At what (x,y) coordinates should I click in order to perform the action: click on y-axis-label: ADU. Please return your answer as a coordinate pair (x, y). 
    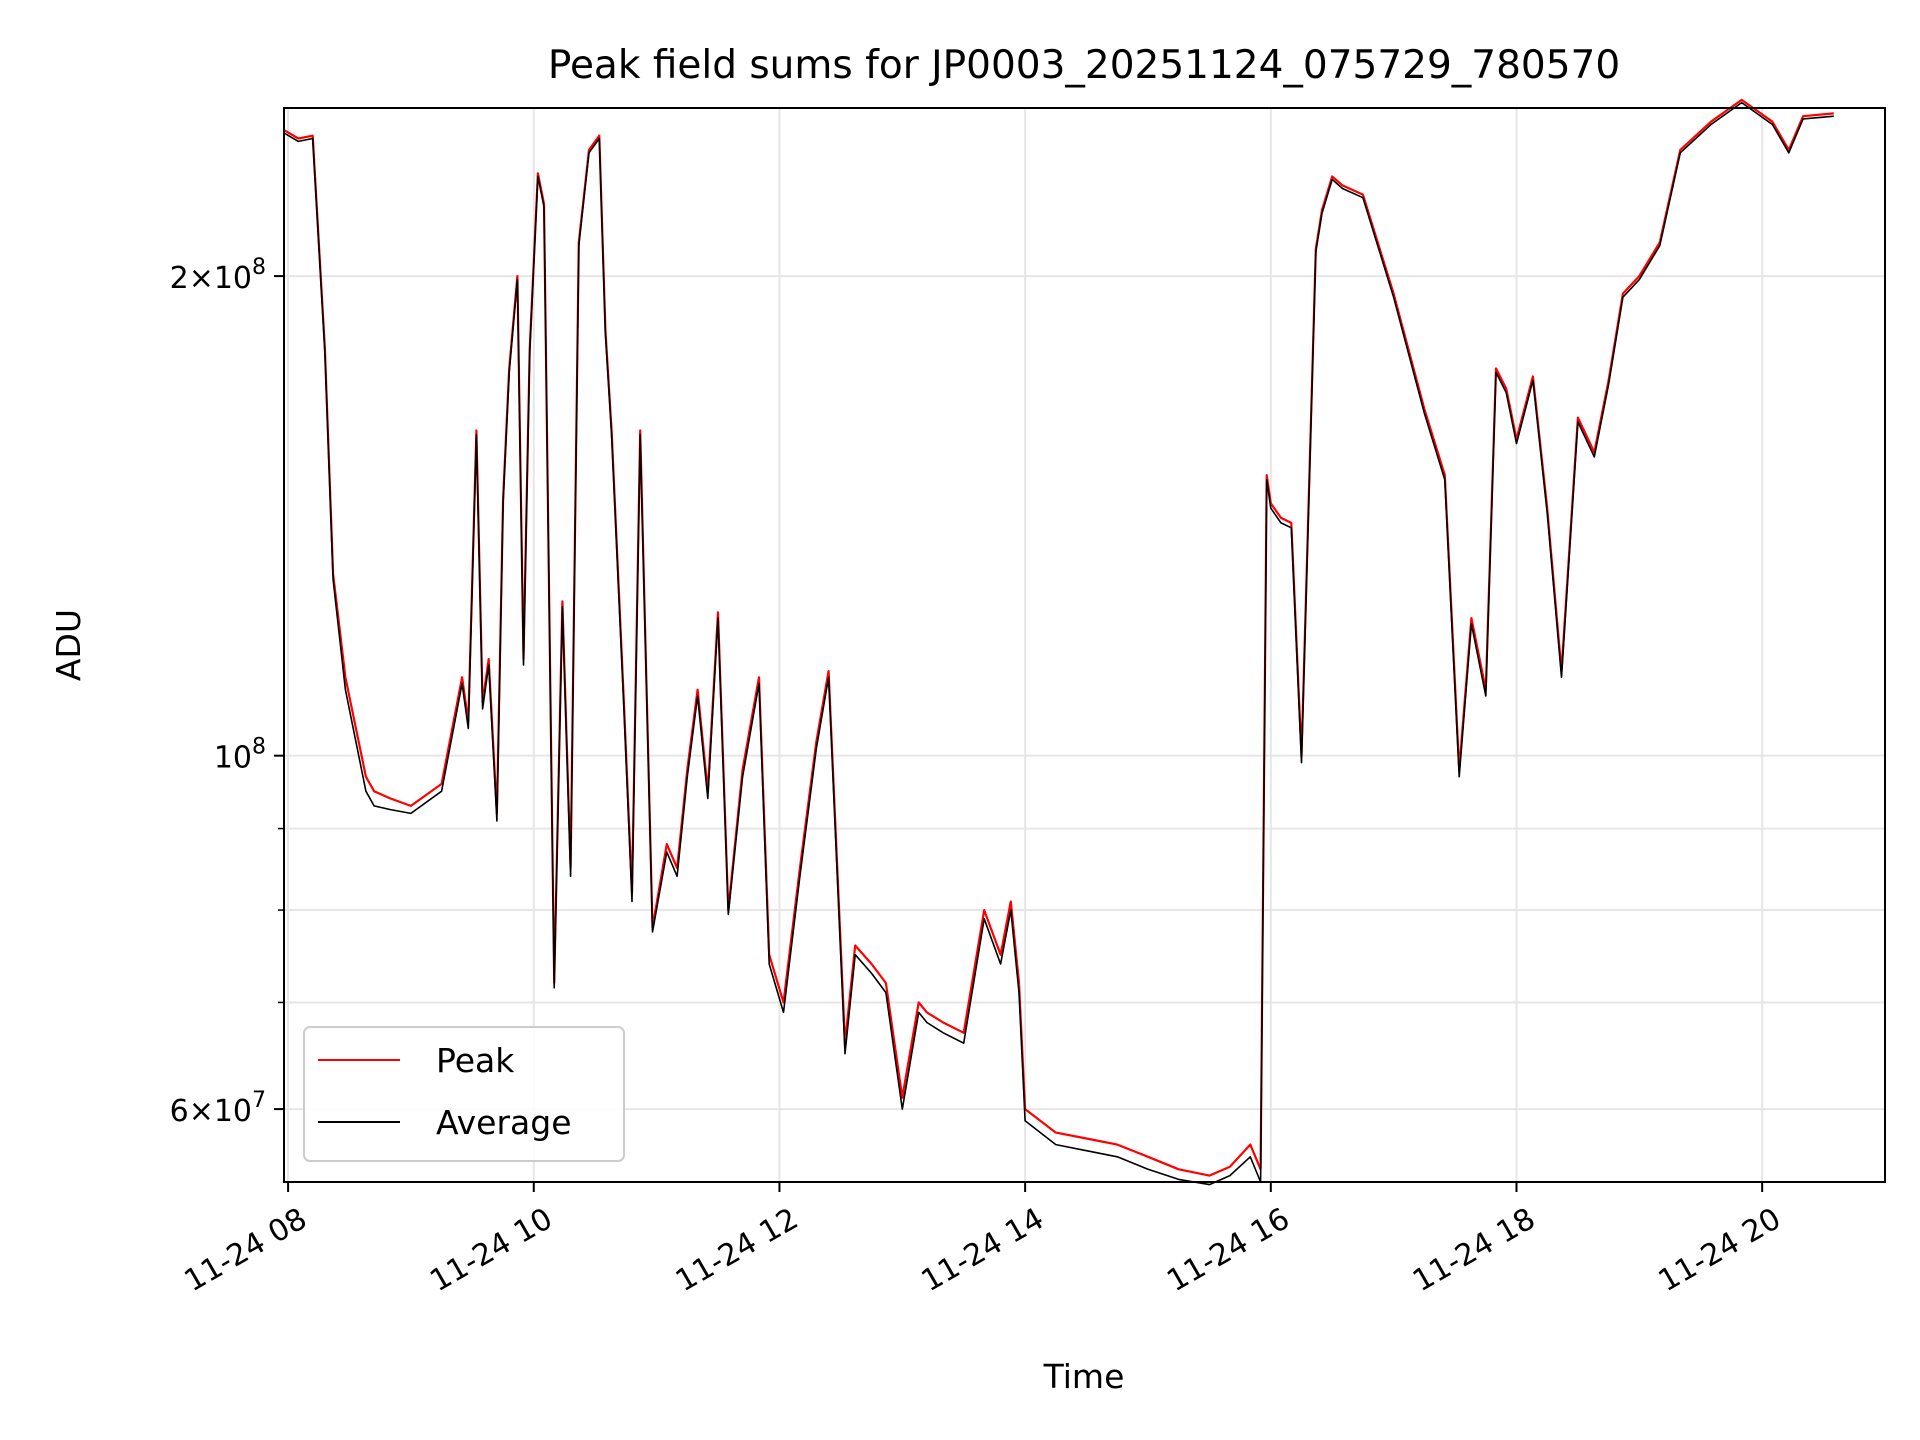
    Looking at the image, I should click on (68, 645).